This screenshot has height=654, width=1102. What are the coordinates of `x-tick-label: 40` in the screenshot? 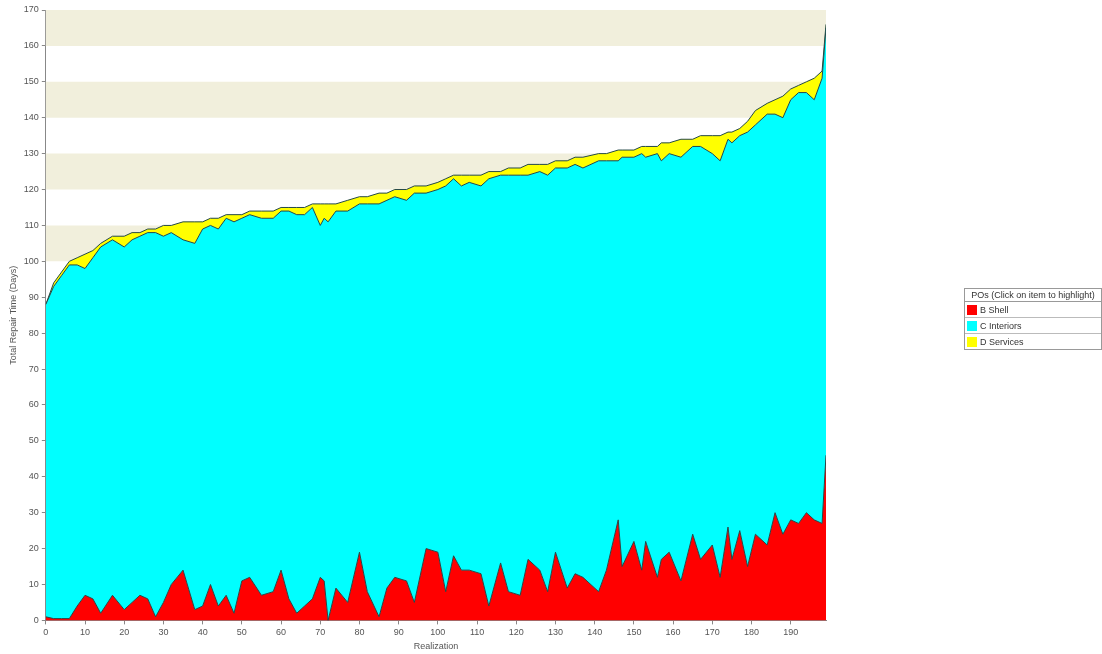 It's located at (202, 632).